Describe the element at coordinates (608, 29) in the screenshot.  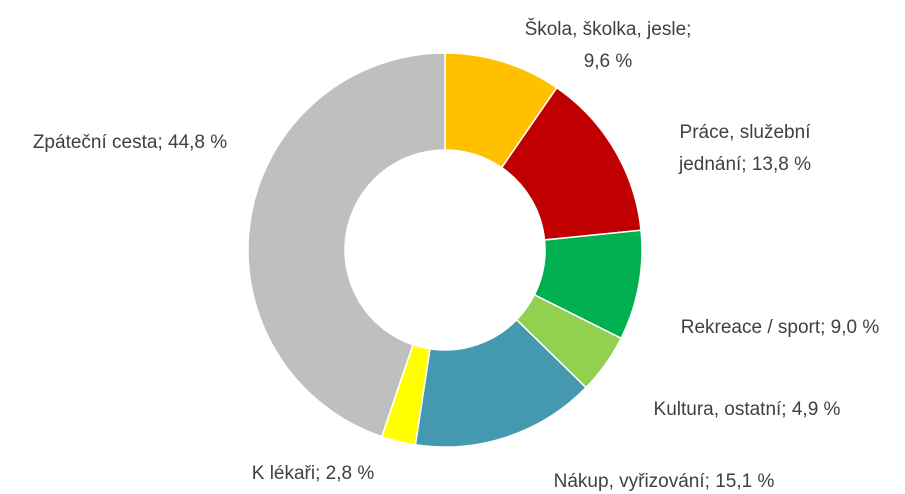
I see `data-label: Škola, školka, jesle;` at that location.